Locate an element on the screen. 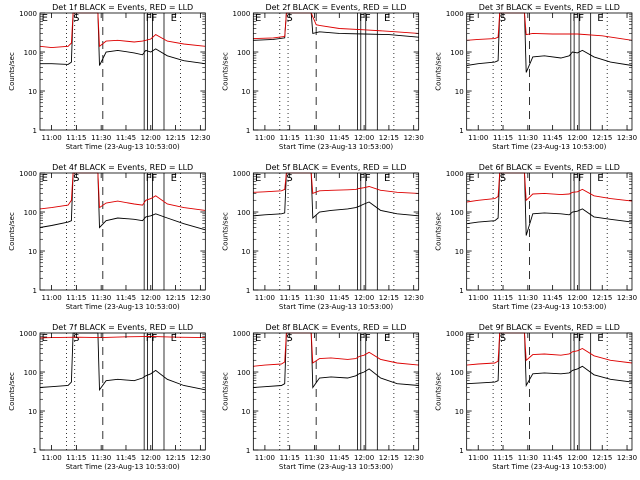 This screenshot has height=480, width=640. panel-title: Det 5f BLACK = Events, RED = LLD is located at coordinates (335, 167).